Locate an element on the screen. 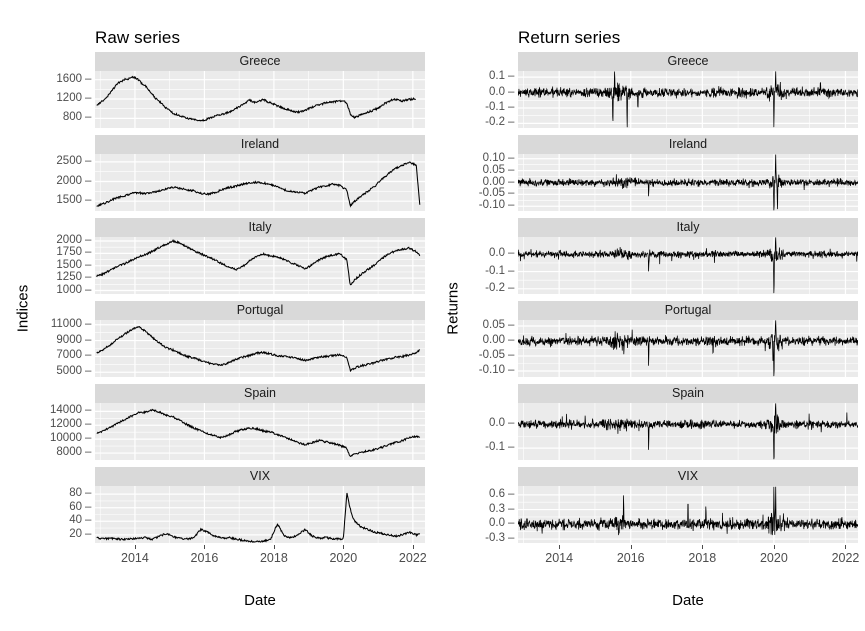  facet-strip-label: Ireland is located at coordinates (688, 144).